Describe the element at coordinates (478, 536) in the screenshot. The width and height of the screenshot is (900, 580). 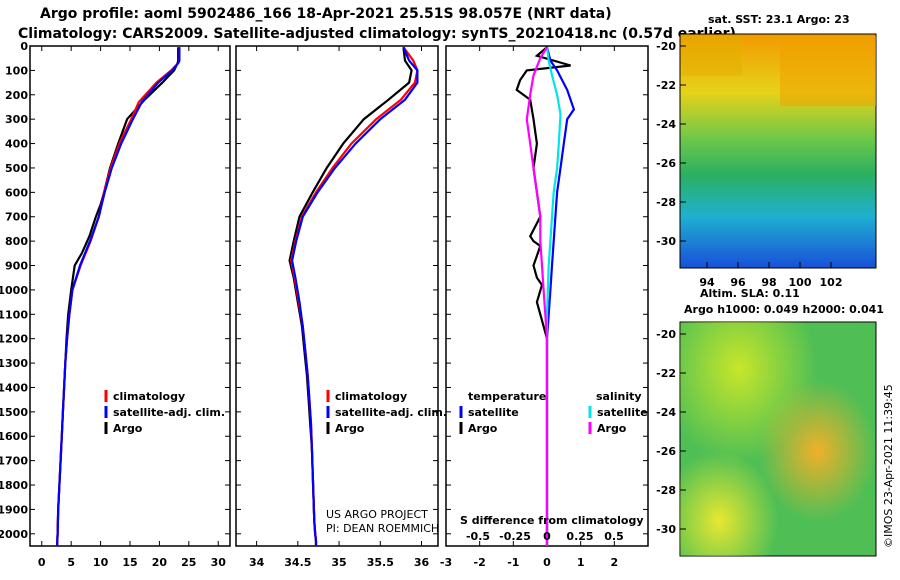
I see `salinity-tick-label: -0.5` at that location.